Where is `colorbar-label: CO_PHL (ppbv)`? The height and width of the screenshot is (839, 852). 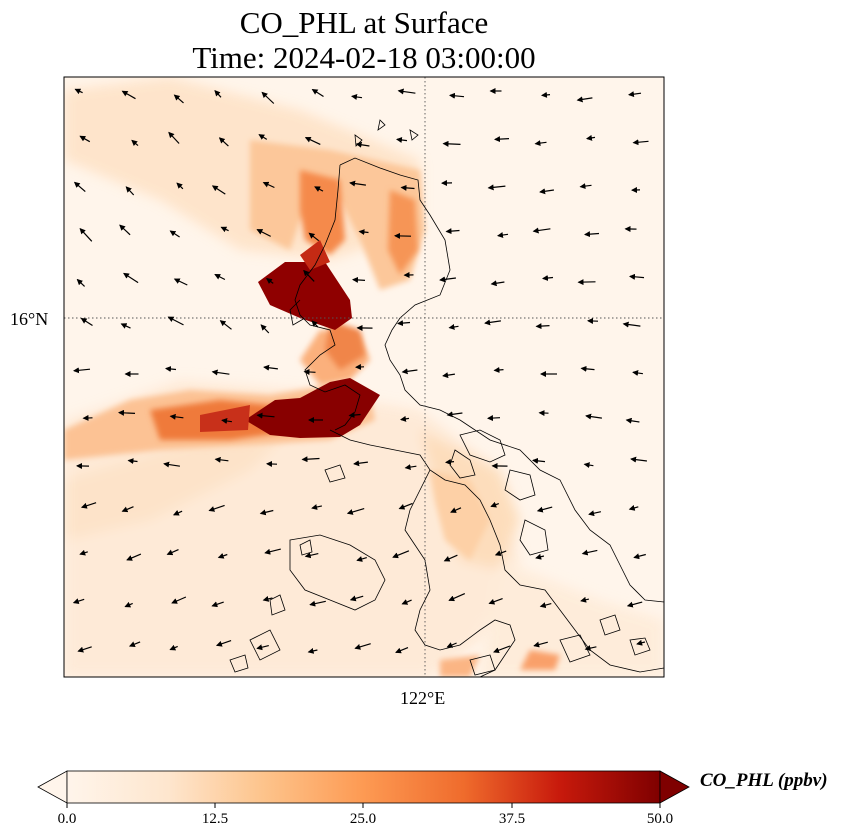 colorbar-label: CO_PHL (ppbv) is located at coordinates (764, 780).